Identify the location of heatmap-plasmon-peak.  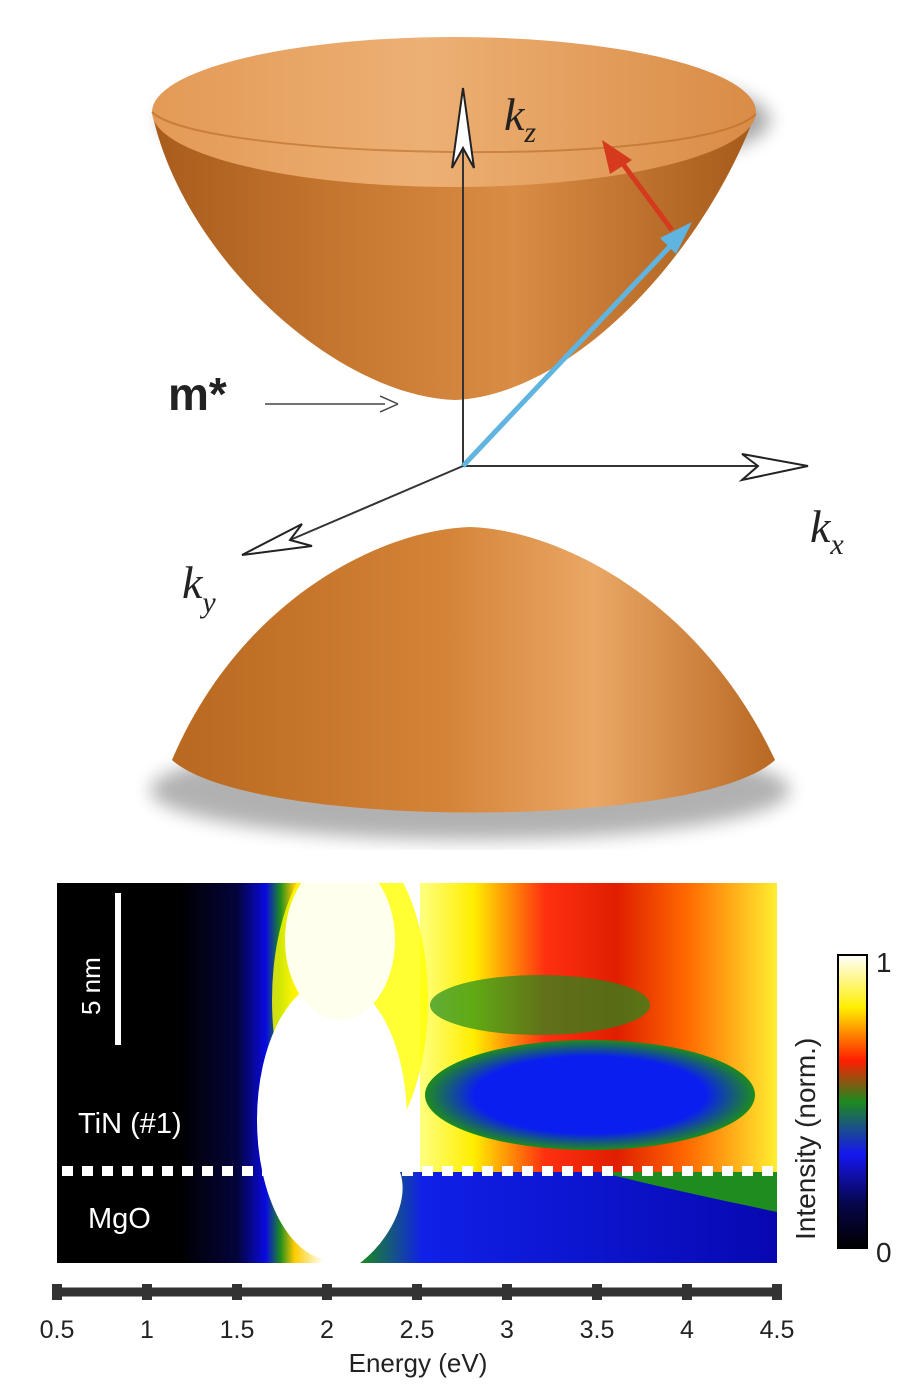
(332, 1120).